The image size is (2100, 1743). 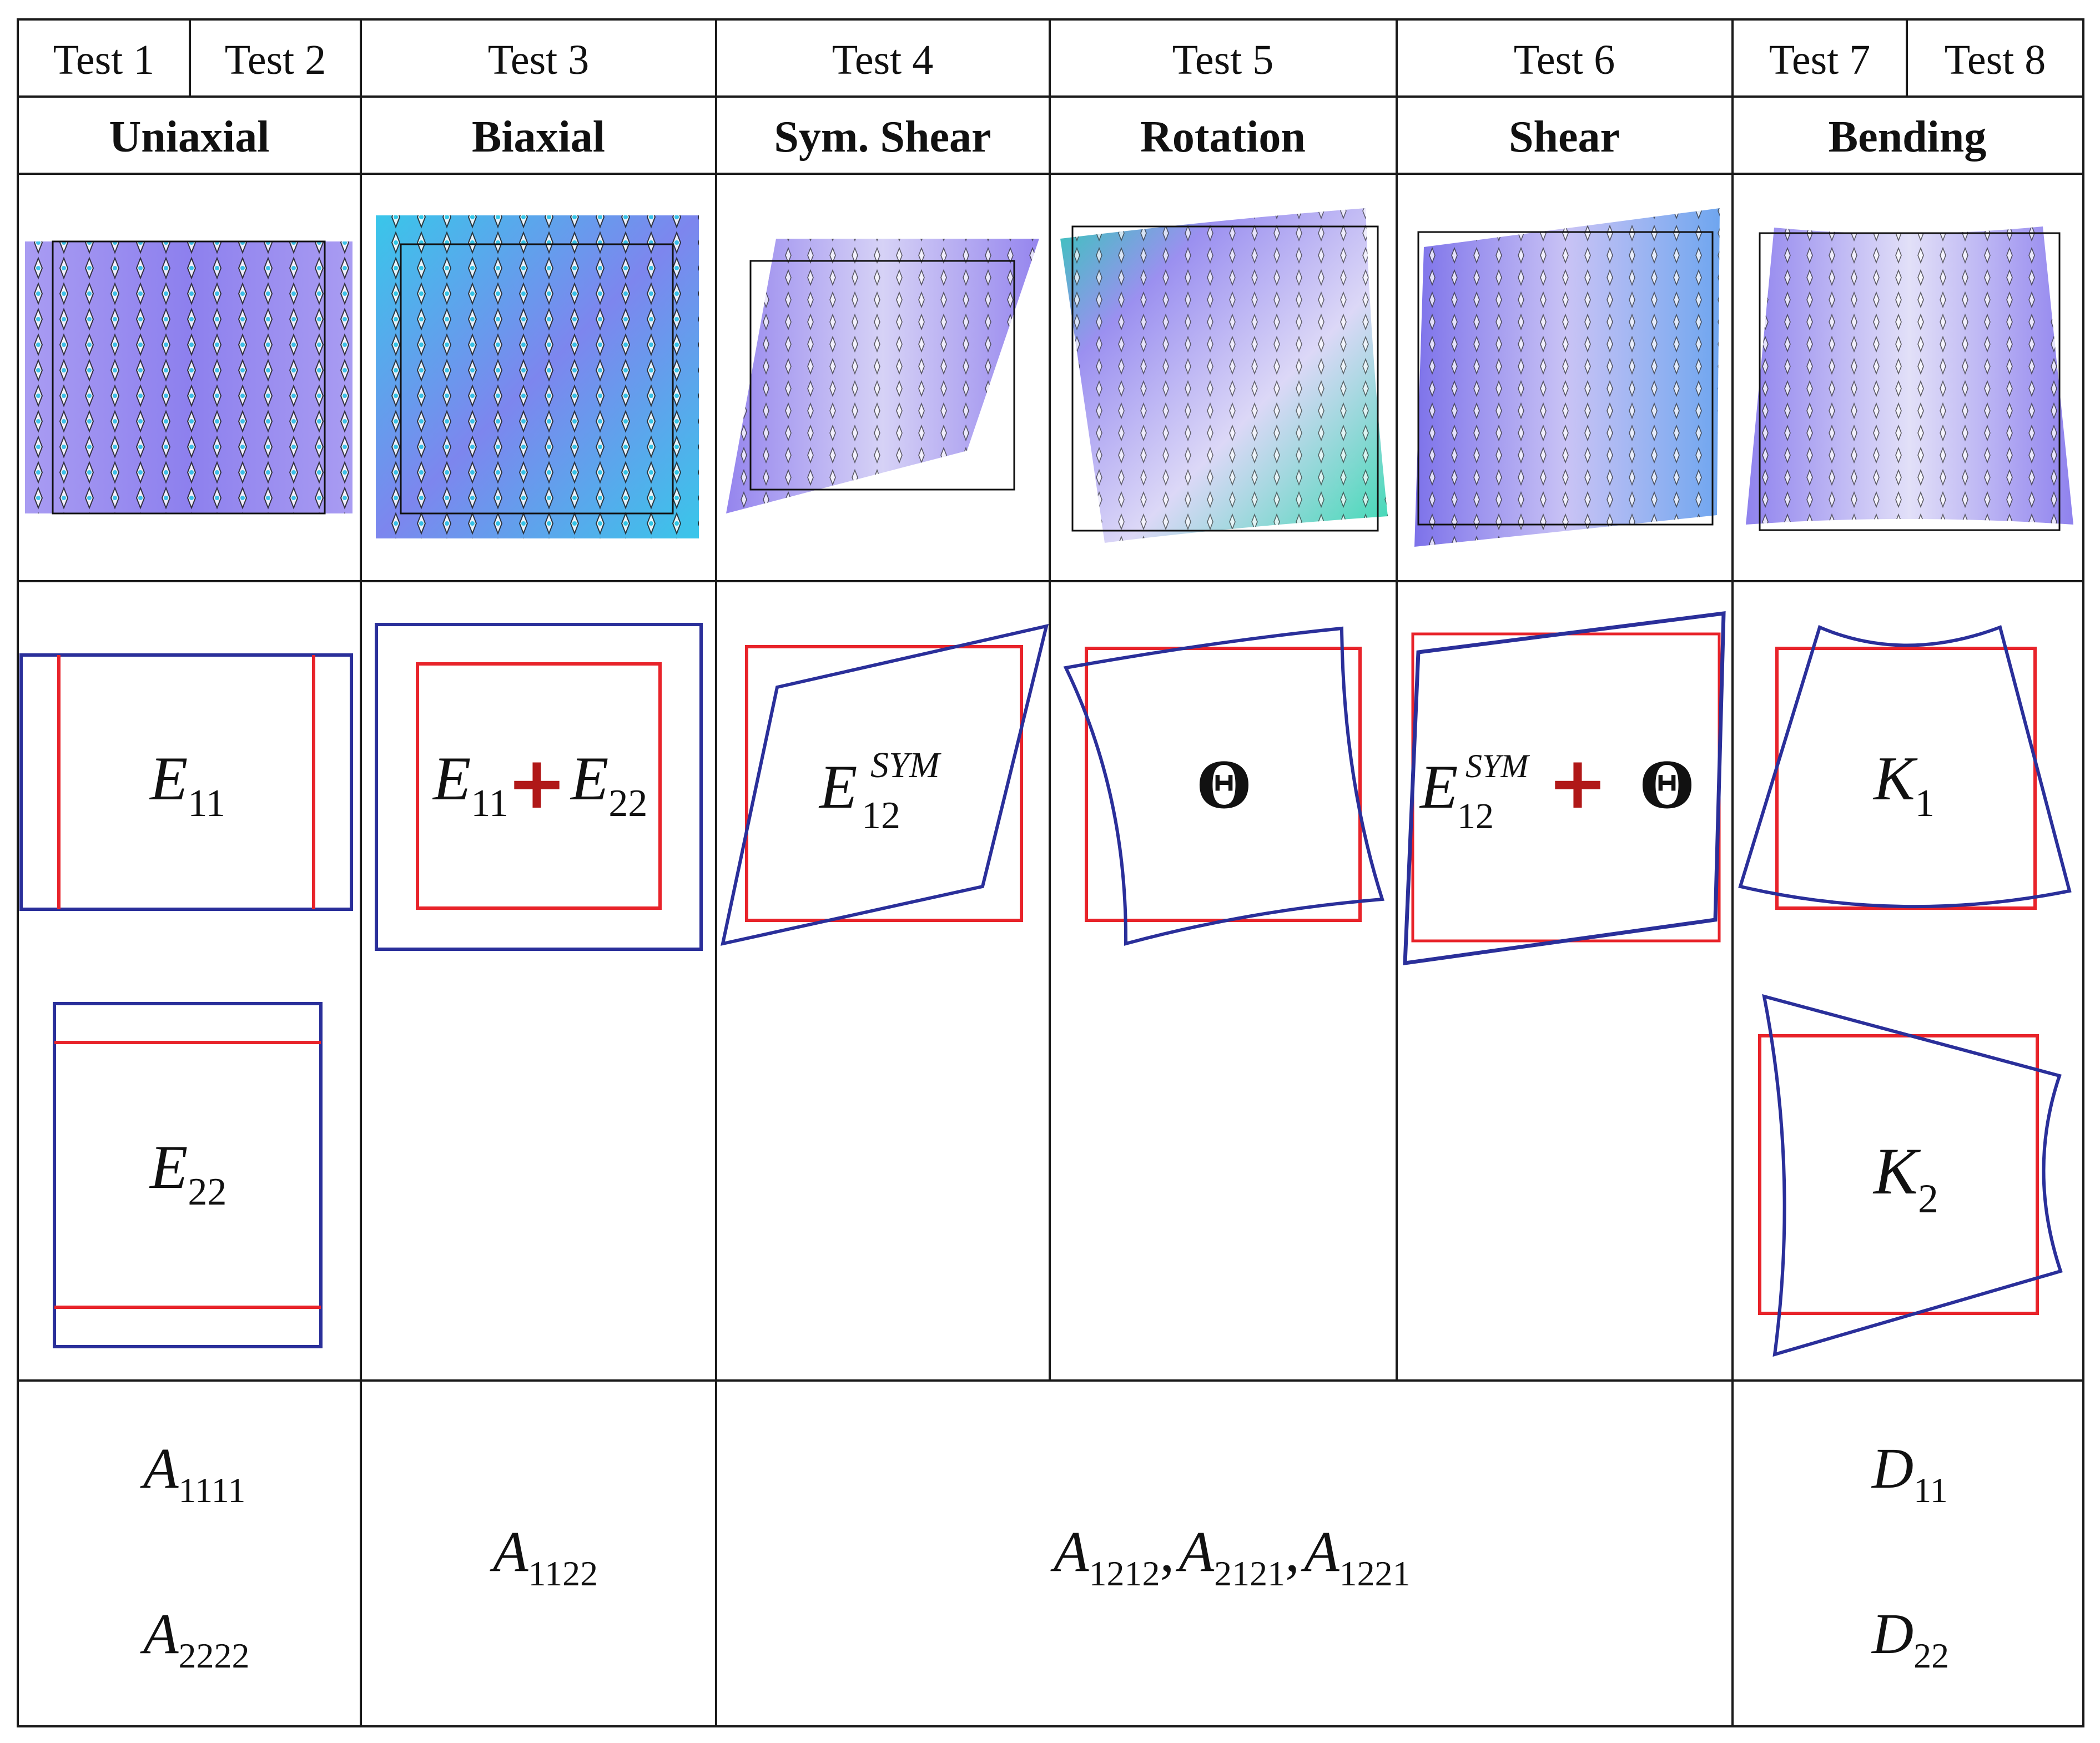 What do you see at coordinates (159, 1634) in the screenshot?
I see `coef-a2222-symbol: A` at bounding box center [159, 1634].